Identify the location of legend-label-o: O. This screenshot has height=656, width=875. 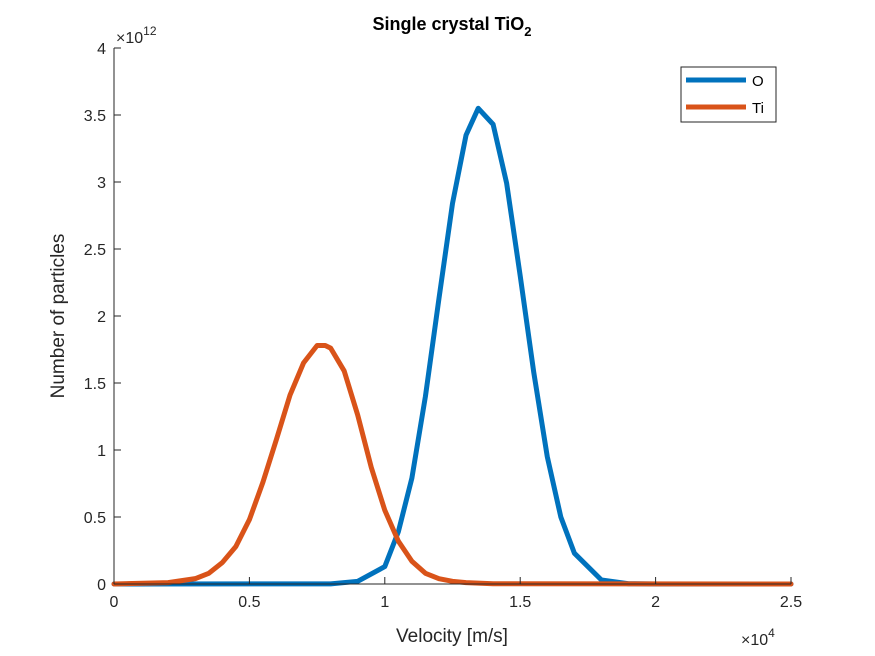
(758, 81).